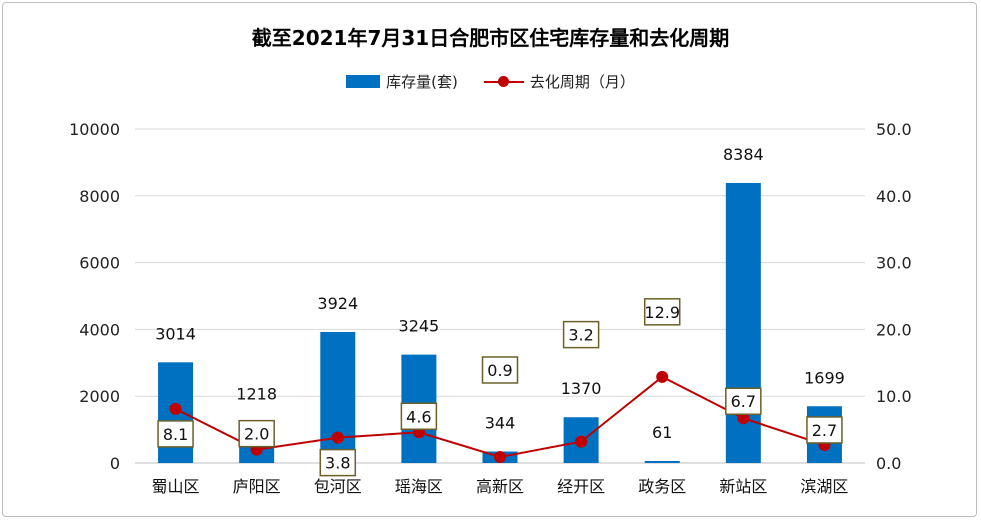 The image size is (981, 521). I want to click on y-left-tick-label: 10000, so click(94, 129).